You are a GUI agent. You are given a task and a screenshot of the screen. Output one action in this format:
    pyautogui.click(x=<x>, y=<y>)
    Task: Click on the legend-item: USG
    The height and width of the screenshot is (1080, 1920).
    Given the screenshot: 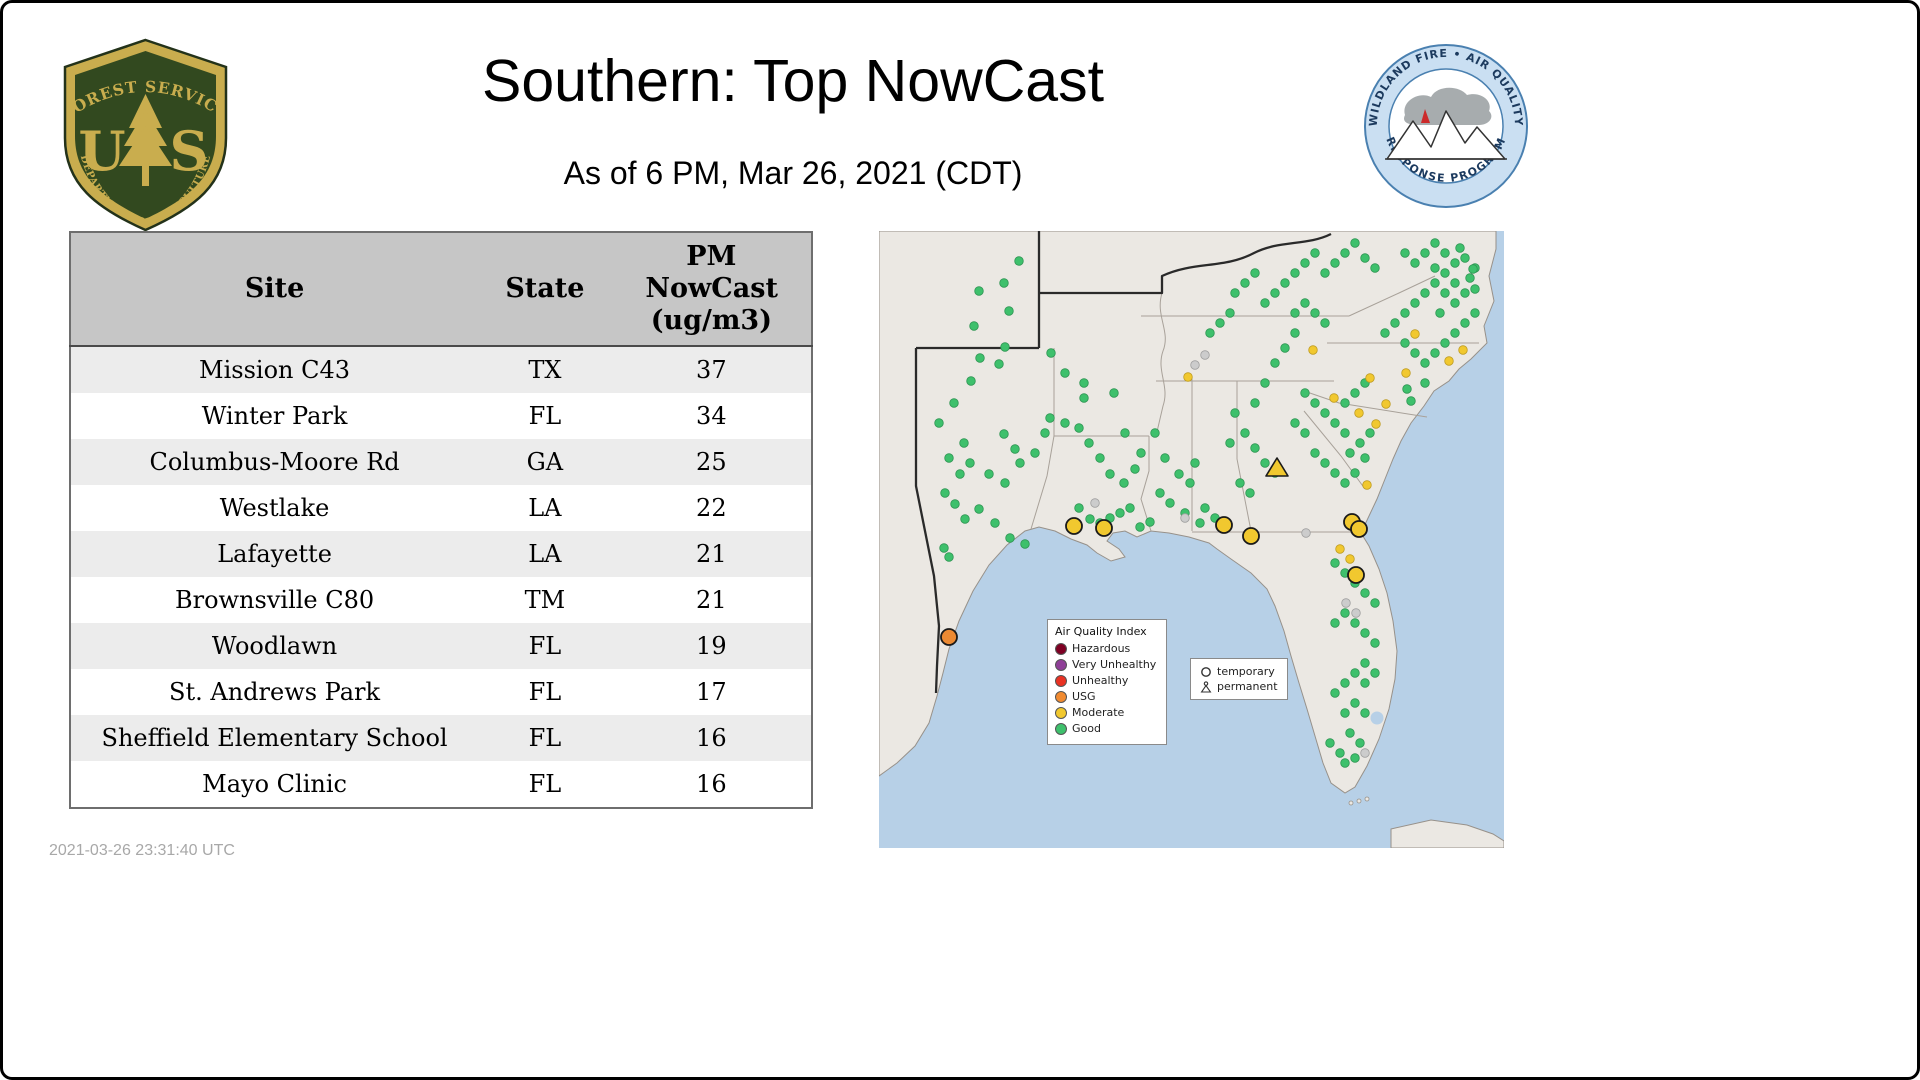 What is the action you would take?
    pyautogui.click(x=1107, y=696)
    